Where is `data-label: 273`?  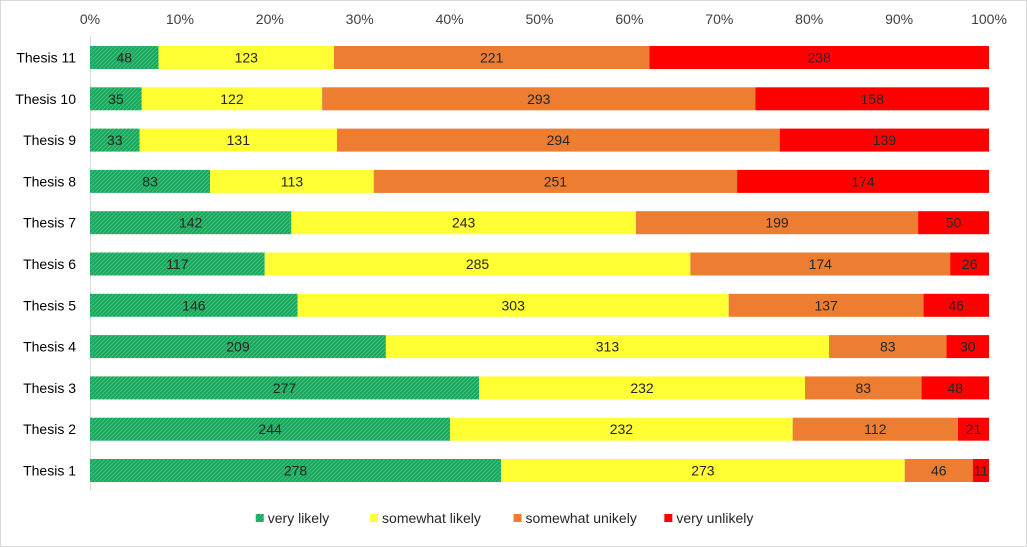 data-label: 273 is located at coordinates (703, 471).